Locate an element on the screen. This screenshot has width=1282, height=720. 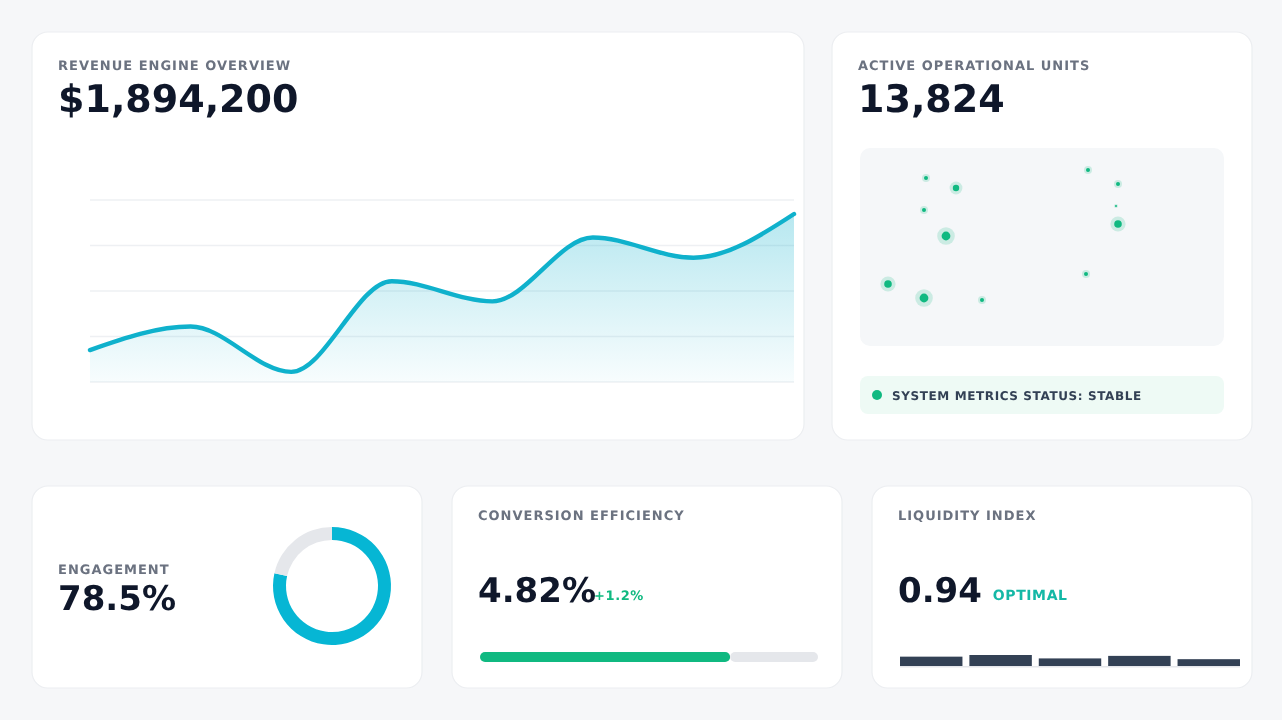
chart-subtitle: 0.94 is located at coordinates (940, 592).